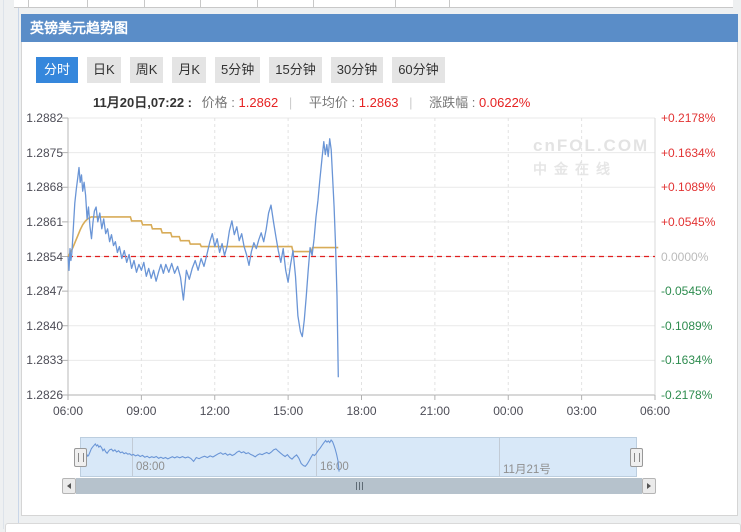 The width and height of the screenshot is (741, 532). Describe the element at coordinates (687, 395) in the screenshot. I see `y-axis-label-right: -0.2178%` at that location.